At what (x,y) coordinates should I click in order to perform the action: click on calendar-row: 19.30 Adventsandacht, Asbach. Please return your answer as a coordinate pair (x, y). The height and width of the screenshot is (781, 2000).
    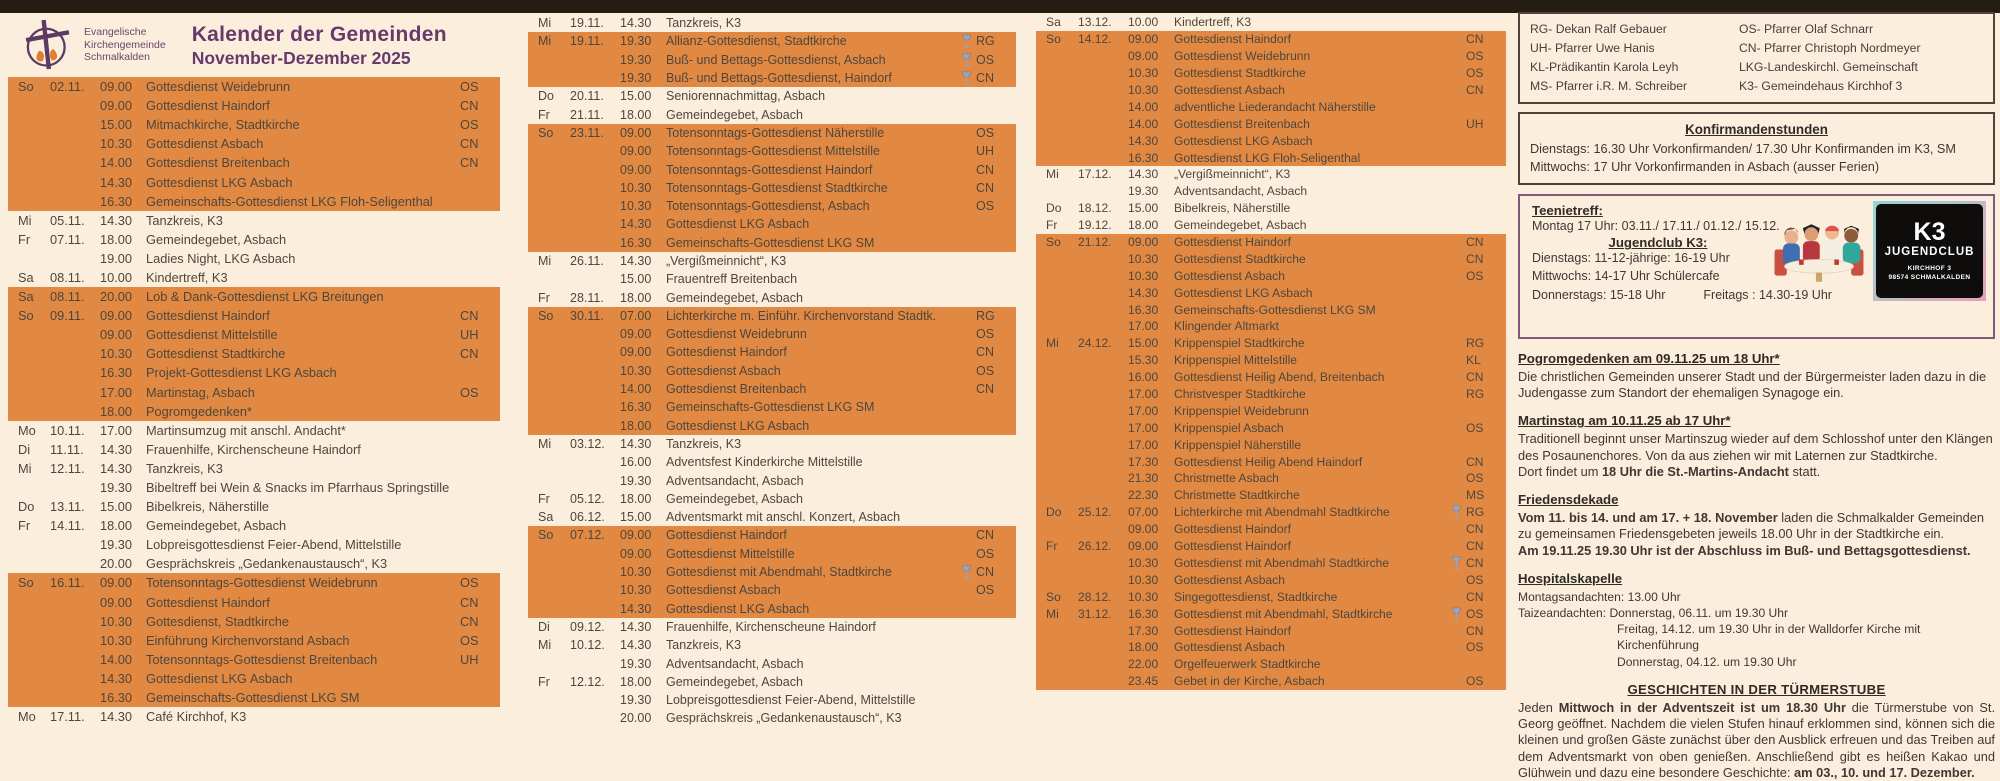
    Looking at the image, I should click on (772, 663).